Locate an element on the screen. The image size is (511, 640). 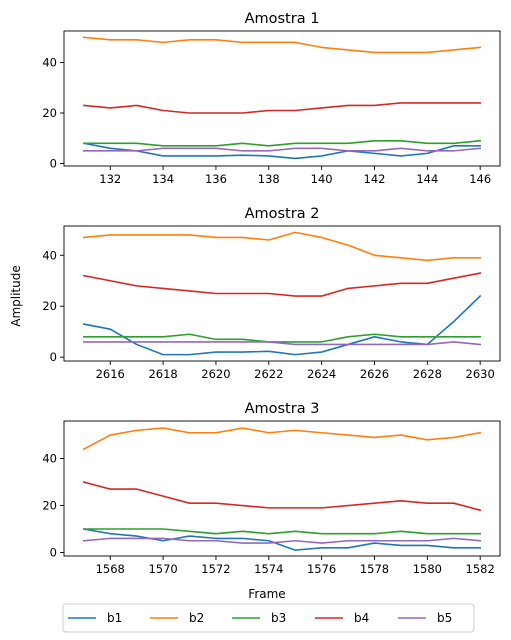
panel-1-y-tick-label: 0 is located at coordinates (53, 163).